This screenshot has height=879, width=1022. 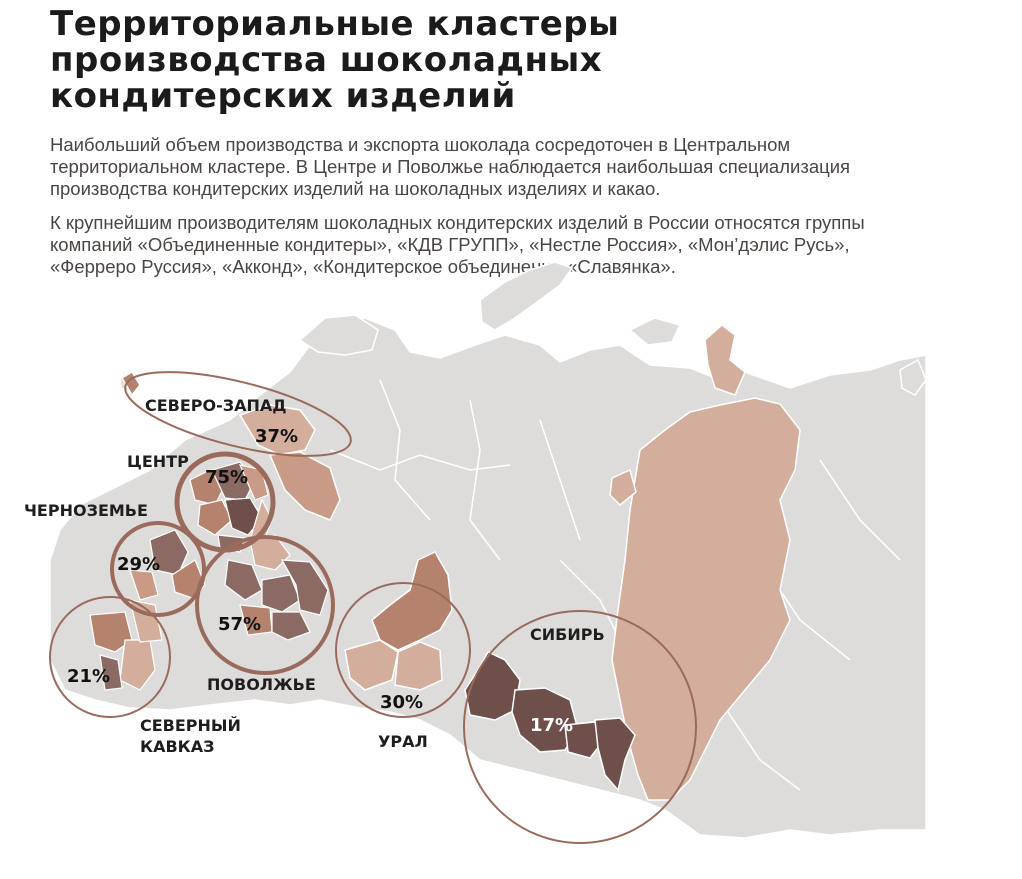 I want to click on chernozem-share: 29%, so click(x=138, y=564).